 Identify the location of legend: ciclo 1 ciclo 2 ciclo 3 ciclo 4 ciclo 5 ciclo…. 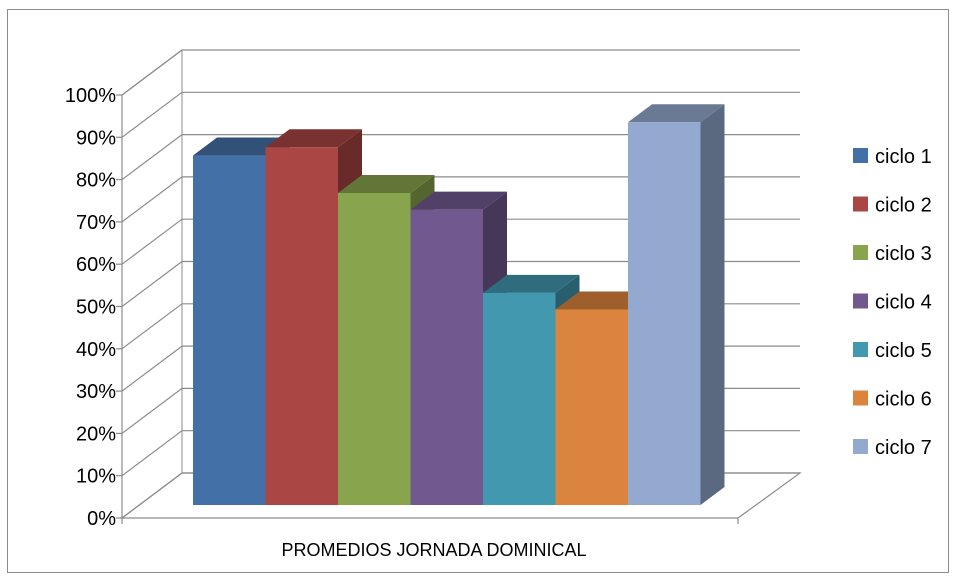
(892, 302).